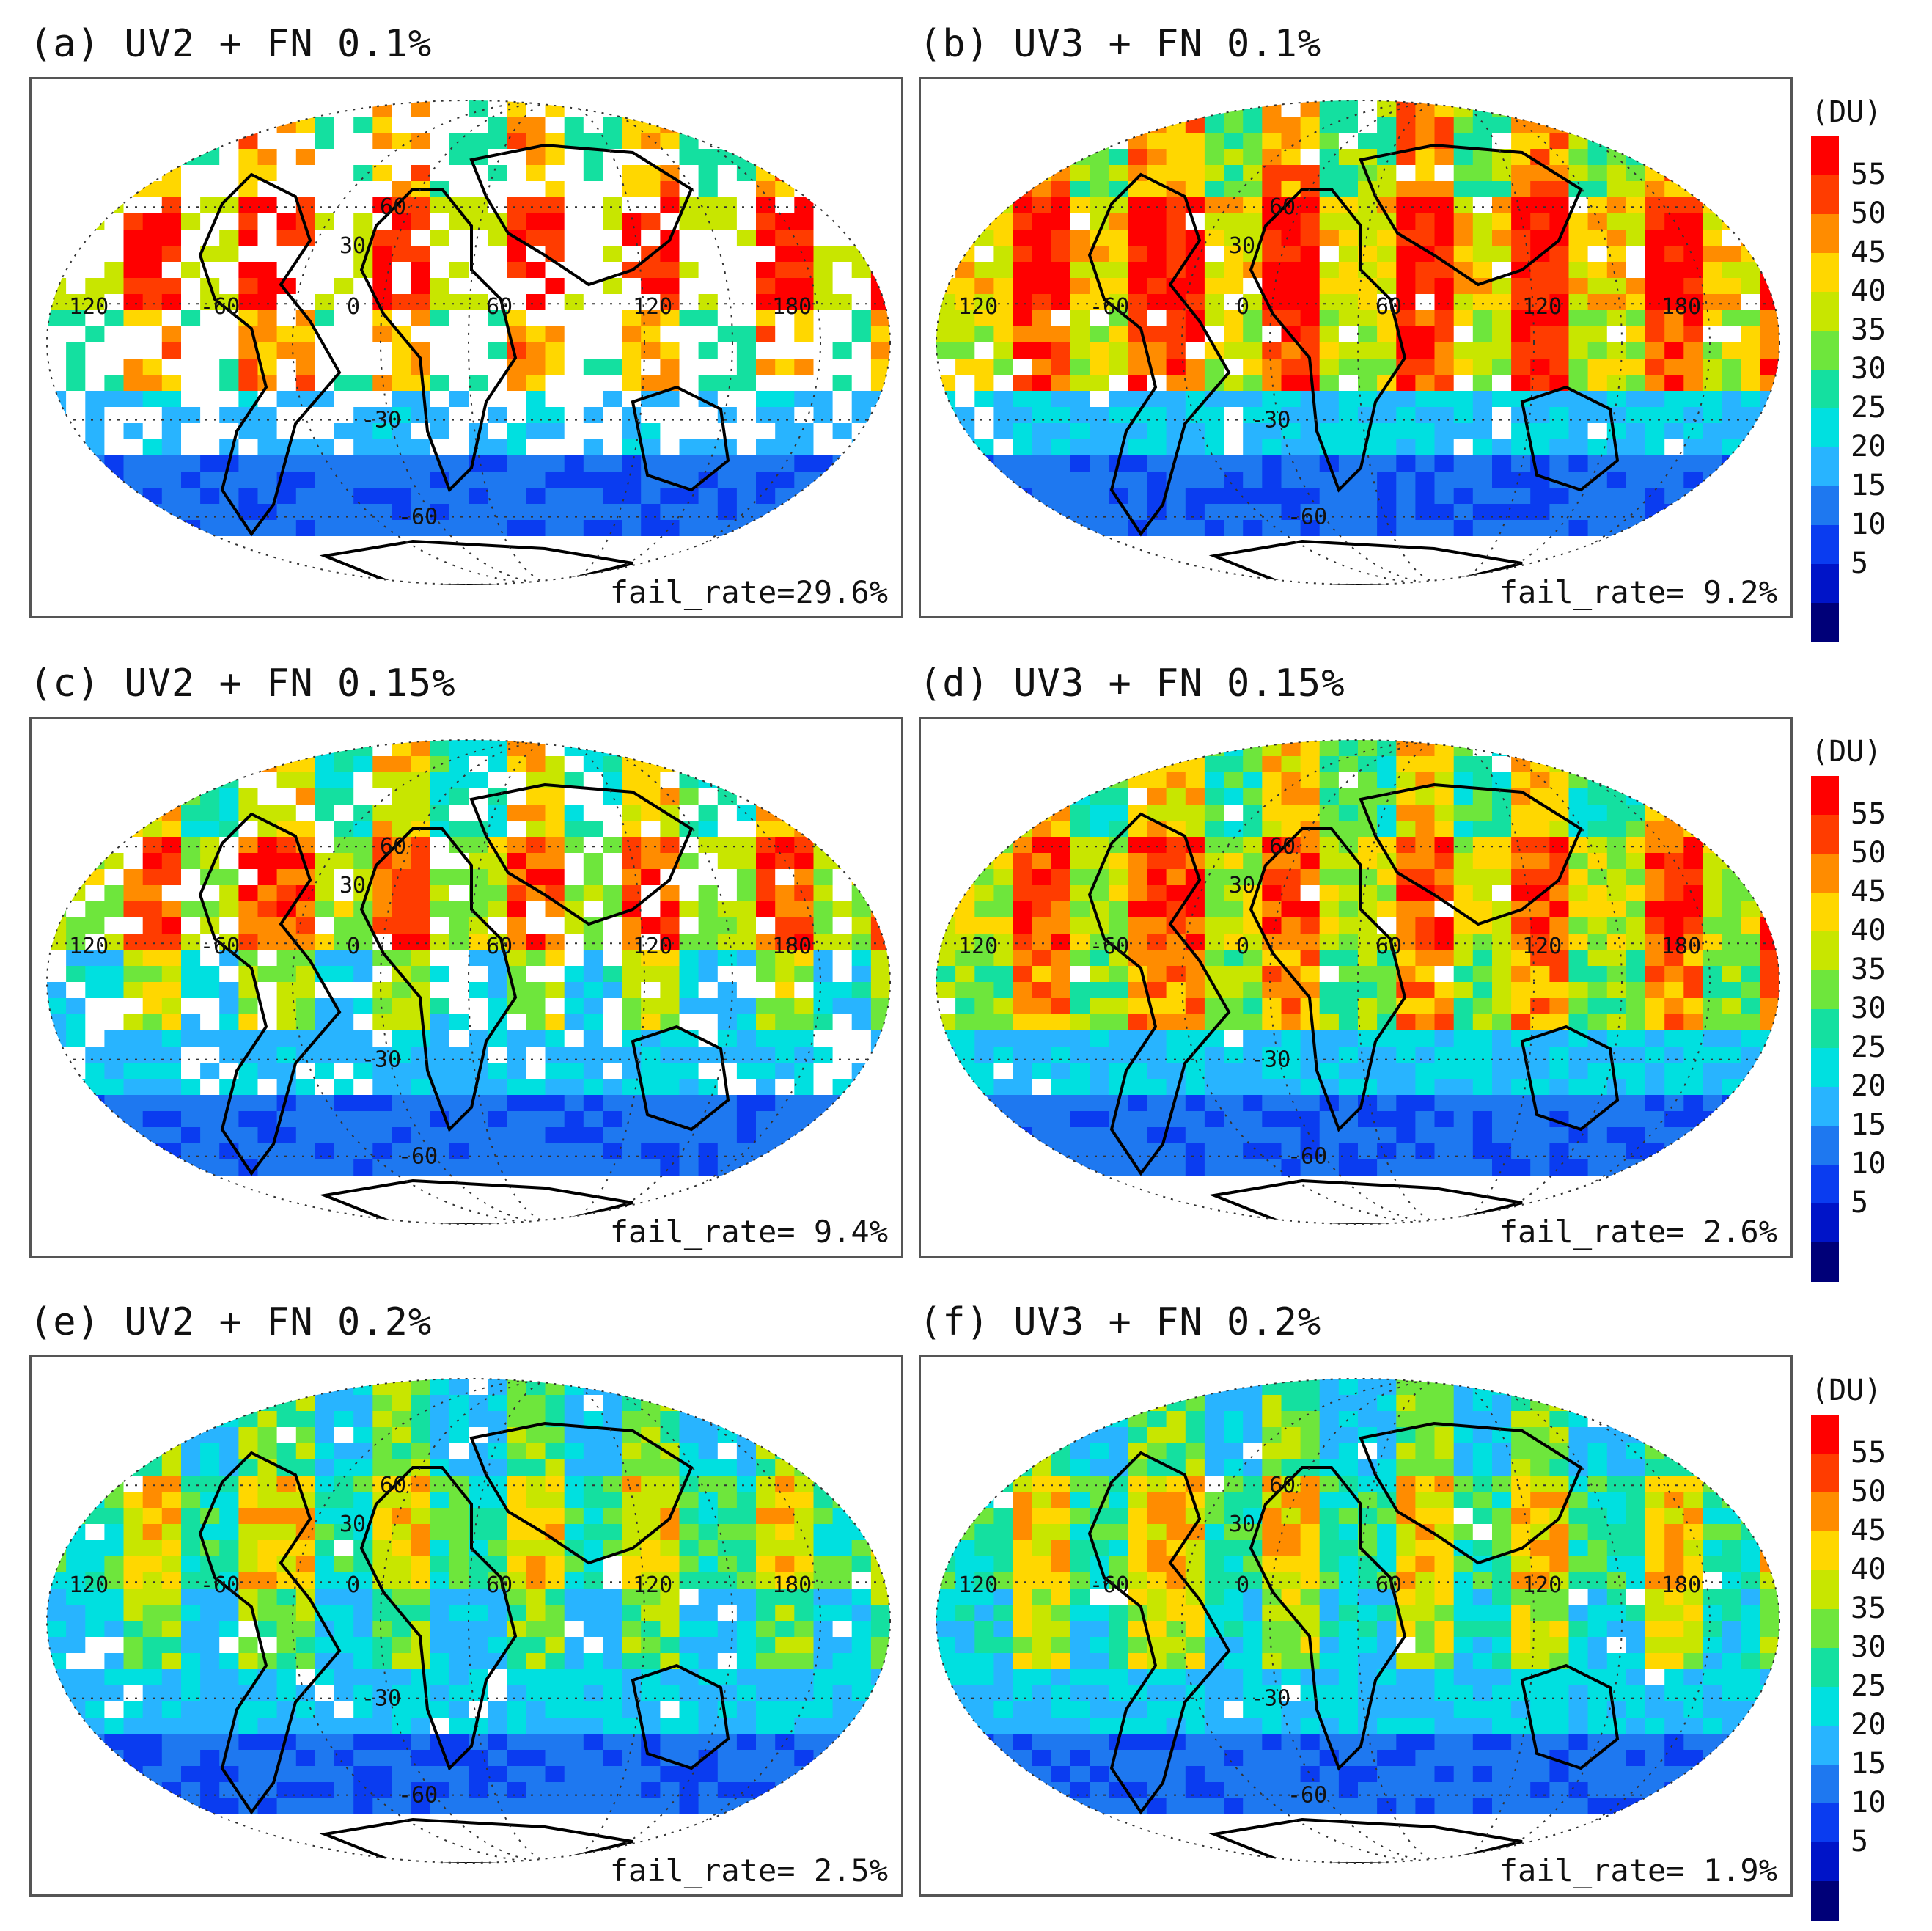  What do you see at coordinates (1868, 291) in the screenshot?
I see `colorbar-tick: 40` at bounding box center [1868, 291].